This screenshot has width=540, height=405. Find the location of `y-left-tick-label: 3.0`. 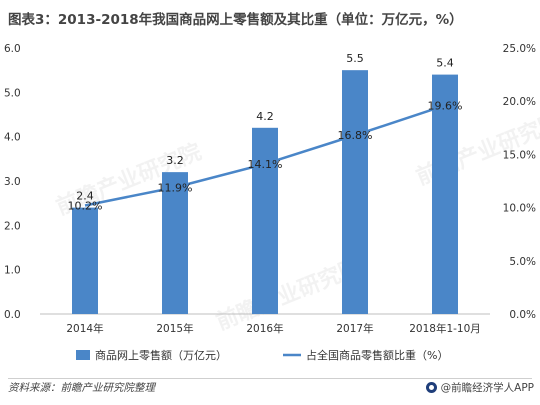

y-left-tick-label: 3.0 is located at coordinates (12, 182).